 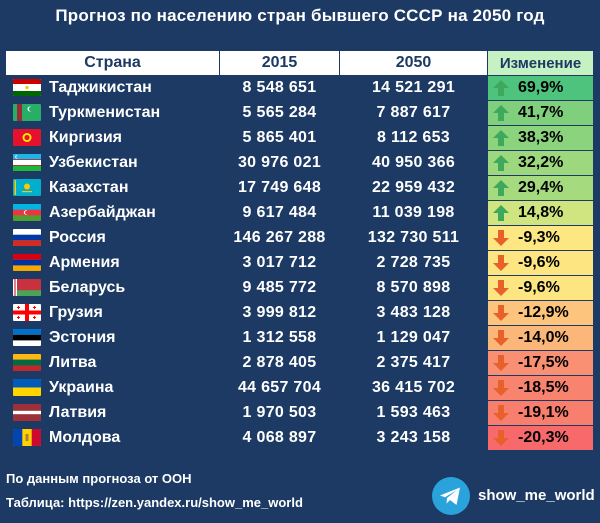 I want to click on change-value: 14,8%, so click(x=541, y=212).